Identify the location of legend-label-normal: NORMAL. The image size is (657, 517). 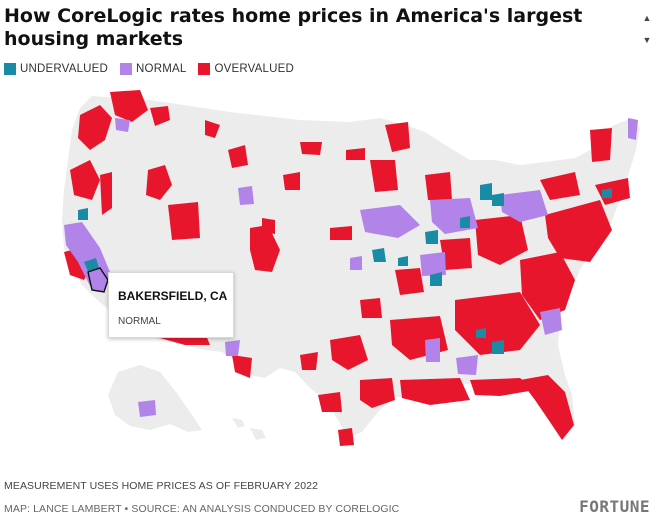
(161, 69).